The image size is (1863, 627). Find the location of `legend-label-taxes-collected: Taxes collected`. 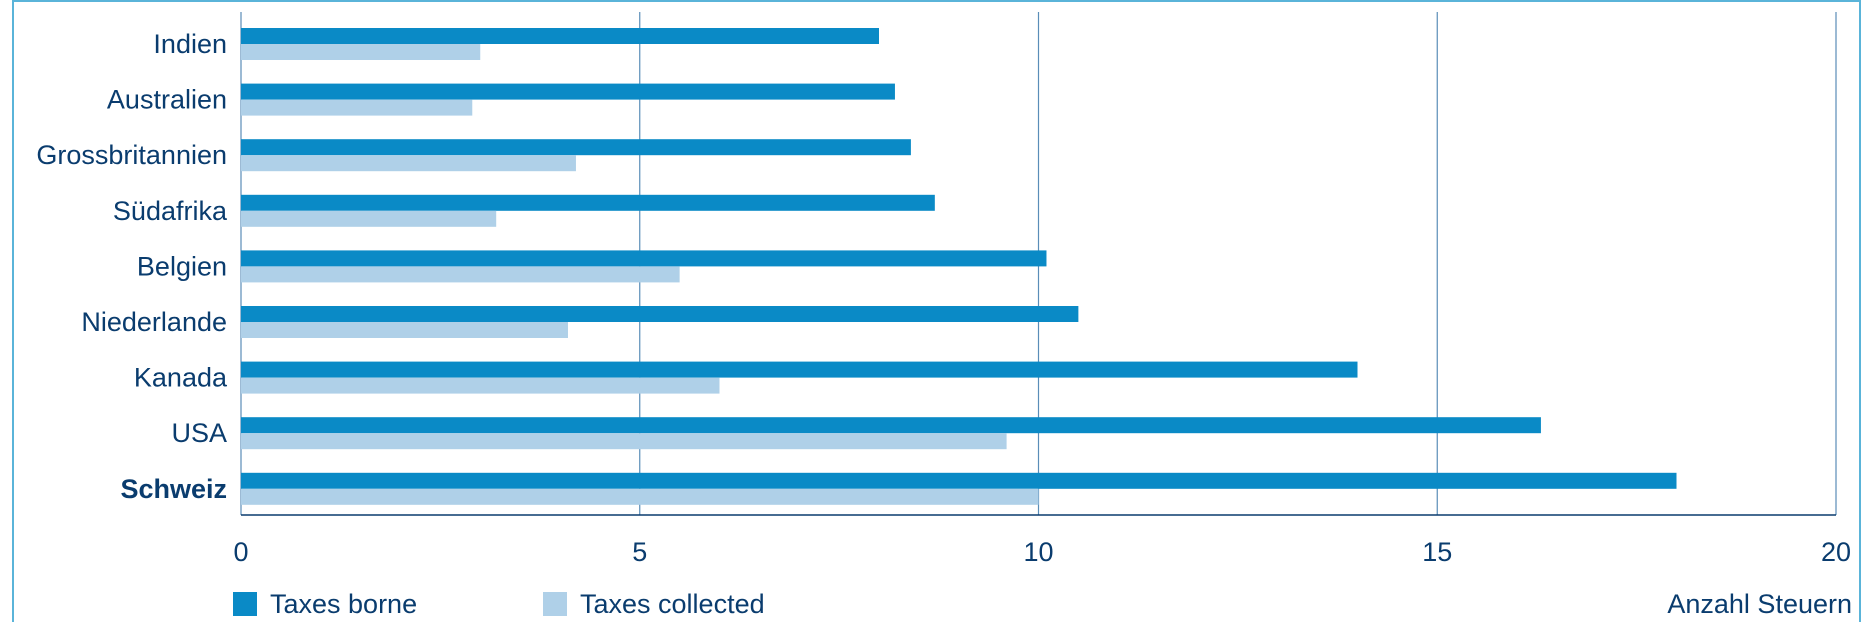

legend-label-taxes-collected: Taxes collected is located at coordinates (672, 604).